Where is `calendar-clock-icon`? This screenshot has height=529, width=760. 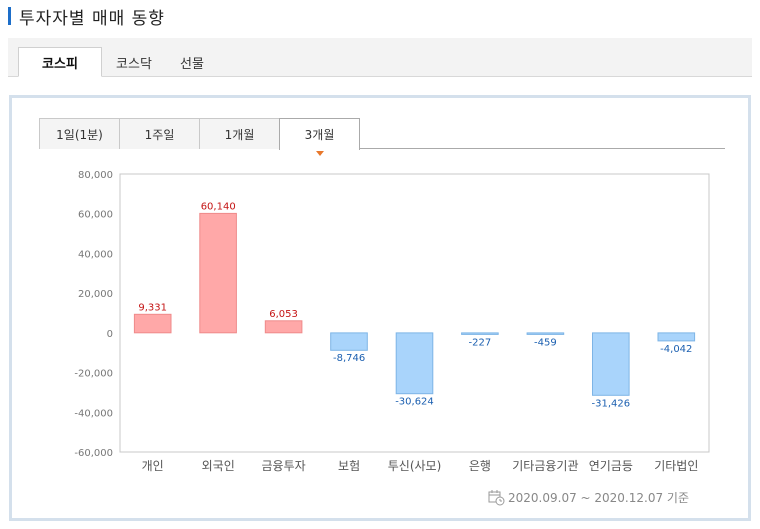 calendar-clock-icon is located at coordinates (496, 498).